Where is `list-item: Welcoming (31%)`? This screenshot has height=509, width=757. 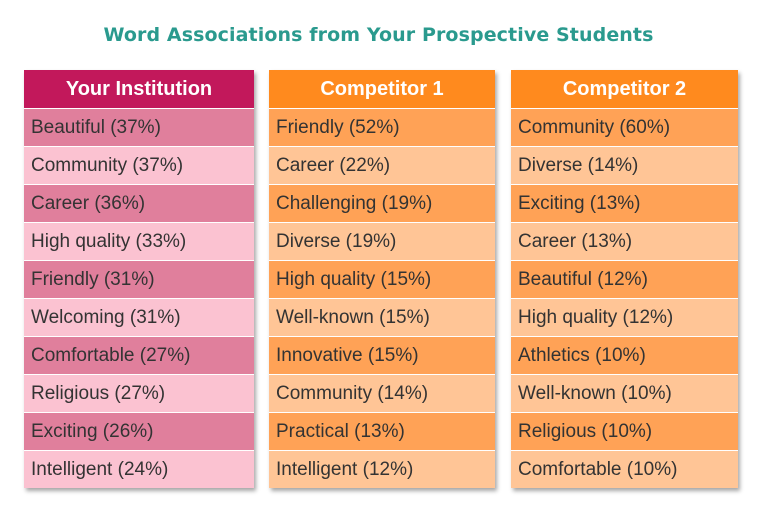 list-item: Welcoming (31%) is located at coordinates (139, 318).